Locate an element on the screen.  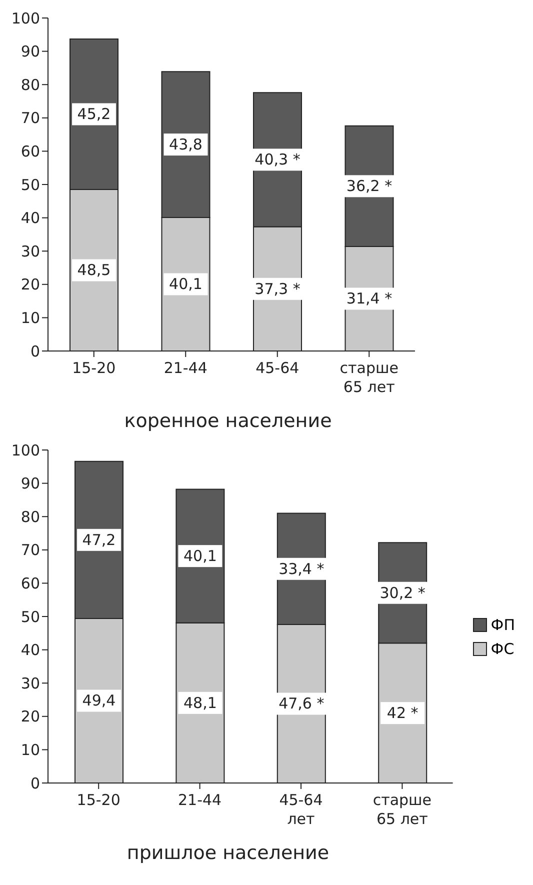
x-axis-title: пришлое население is located at coordinates (228, 853).